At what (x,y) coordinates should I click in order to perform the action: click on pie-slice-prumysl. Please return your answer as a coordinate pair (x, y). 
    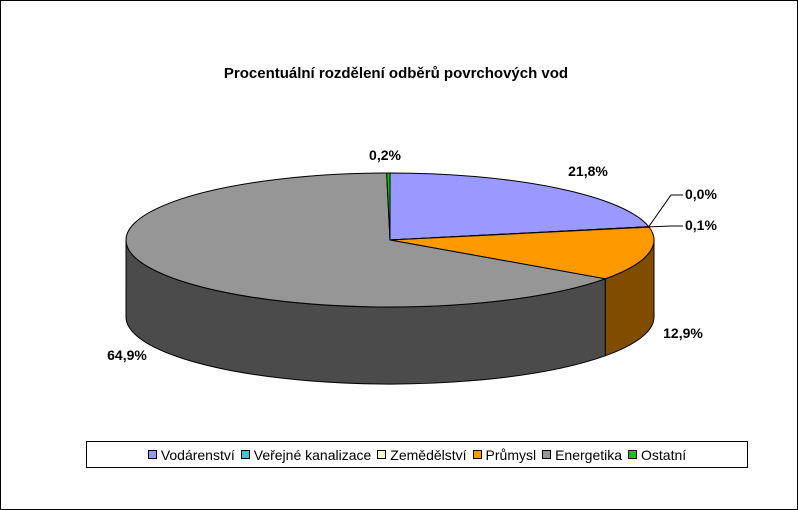
    Looking at the image, I should click on (522, 253).